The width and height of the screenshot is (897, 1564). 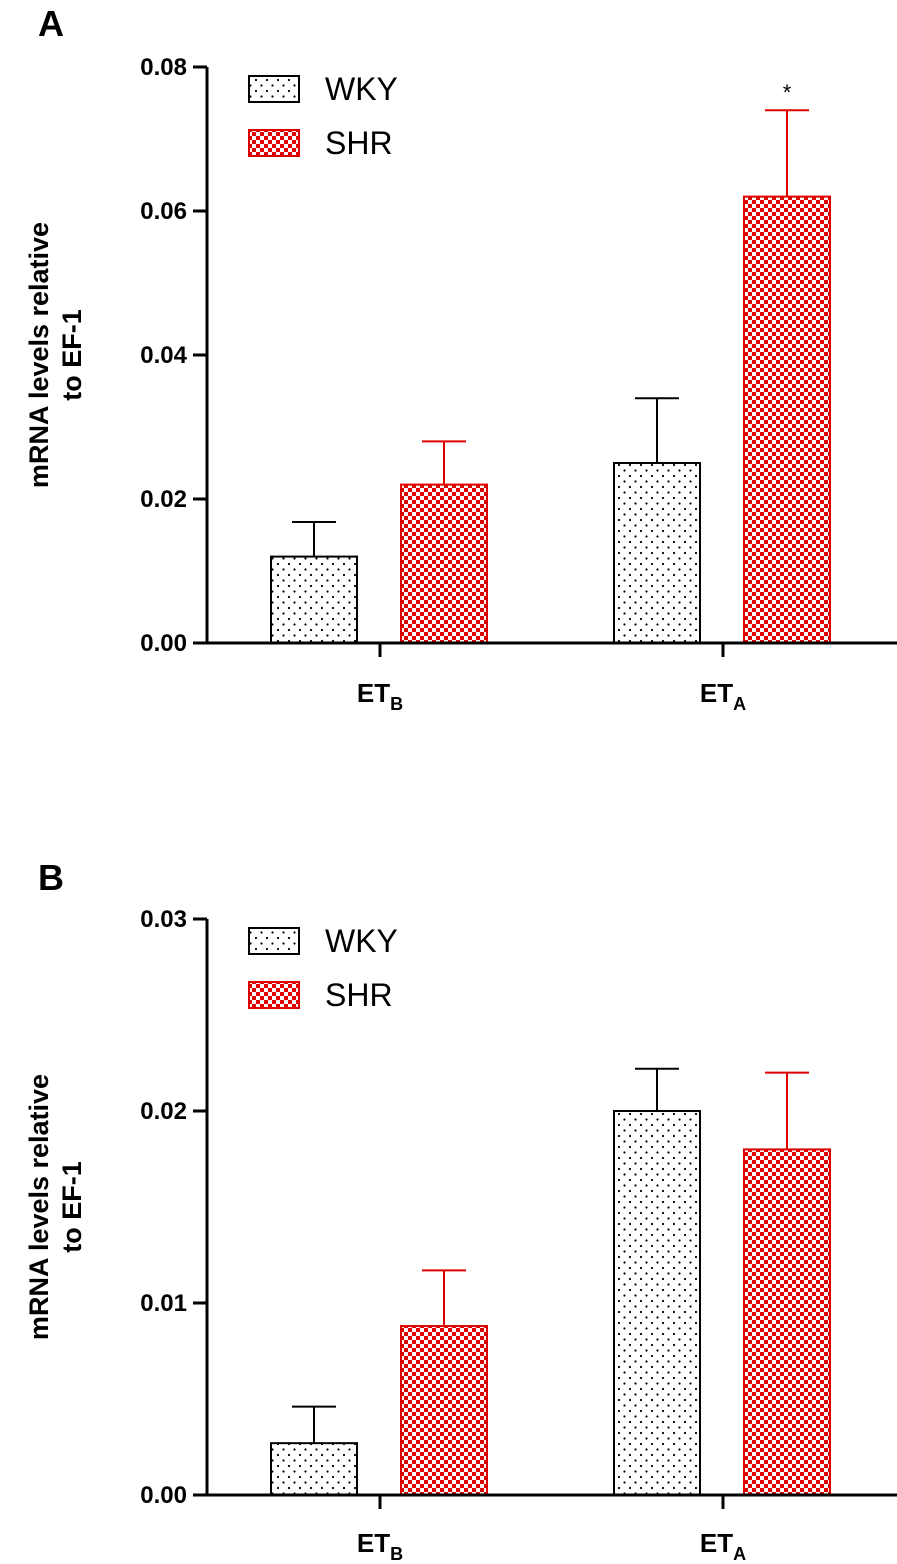 What do you see at coordinates (163, 919) in the screenshot?
I see `chart-b-y-tick-label-3: 0.03` at bounding box center [163, 919].